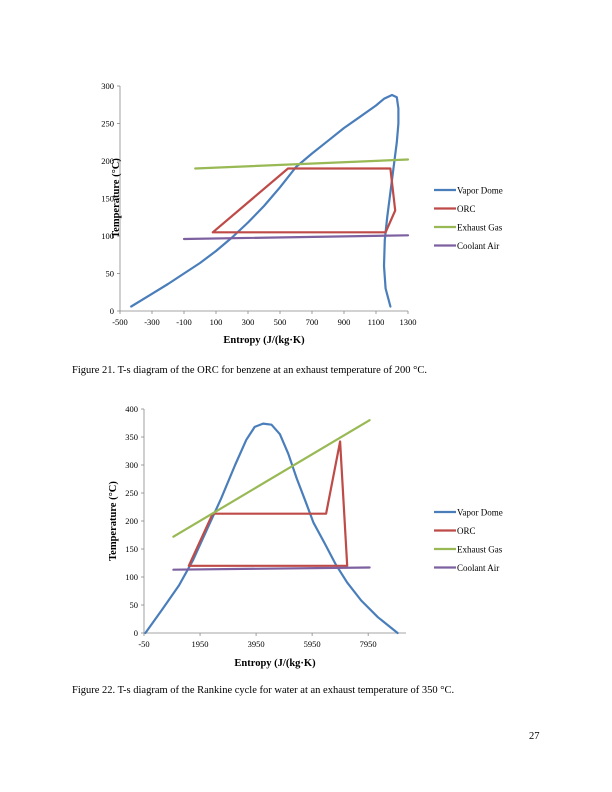 The image size is (612, 792). I want to click on x-tick-label: 300, so click(248, 322).